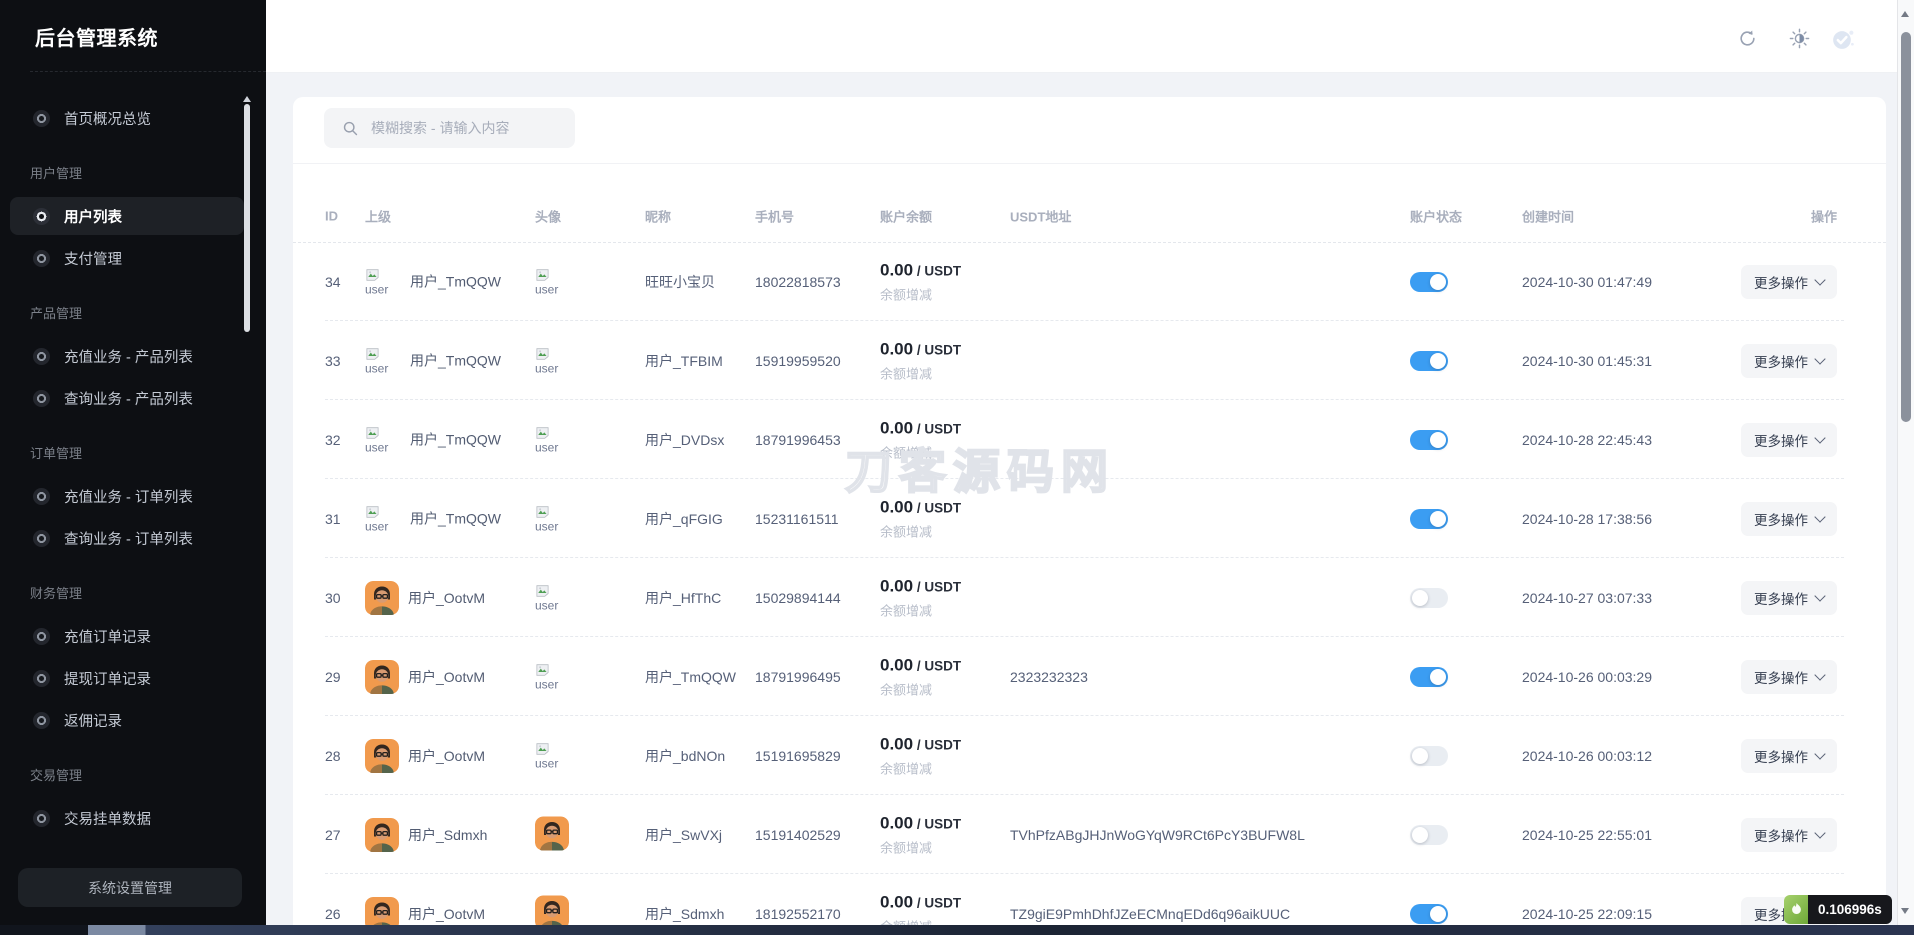  What do you see at coordinates (1748, 39) in the screenshot?
I see `refresh-icon` at bounding box center [1748, 39].